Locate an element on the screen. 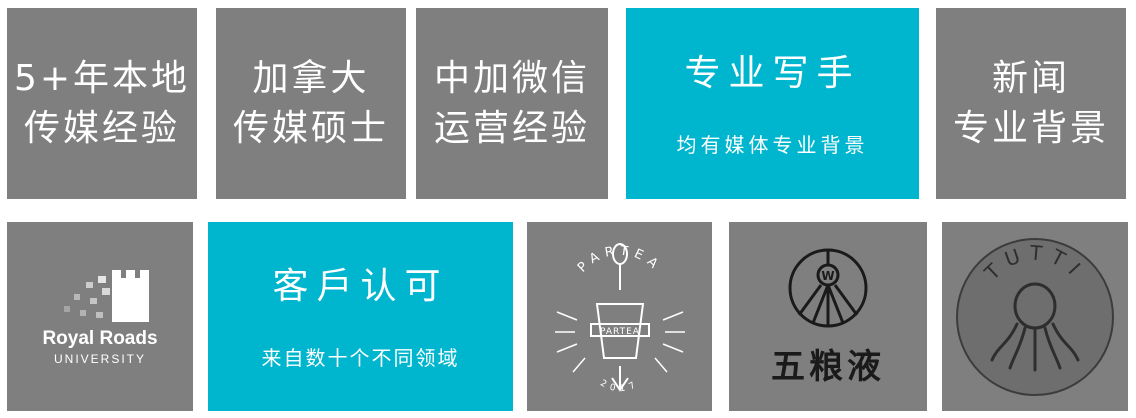  royal-roads-sub: UNIVERSITY is located at coordinates (99, 358).